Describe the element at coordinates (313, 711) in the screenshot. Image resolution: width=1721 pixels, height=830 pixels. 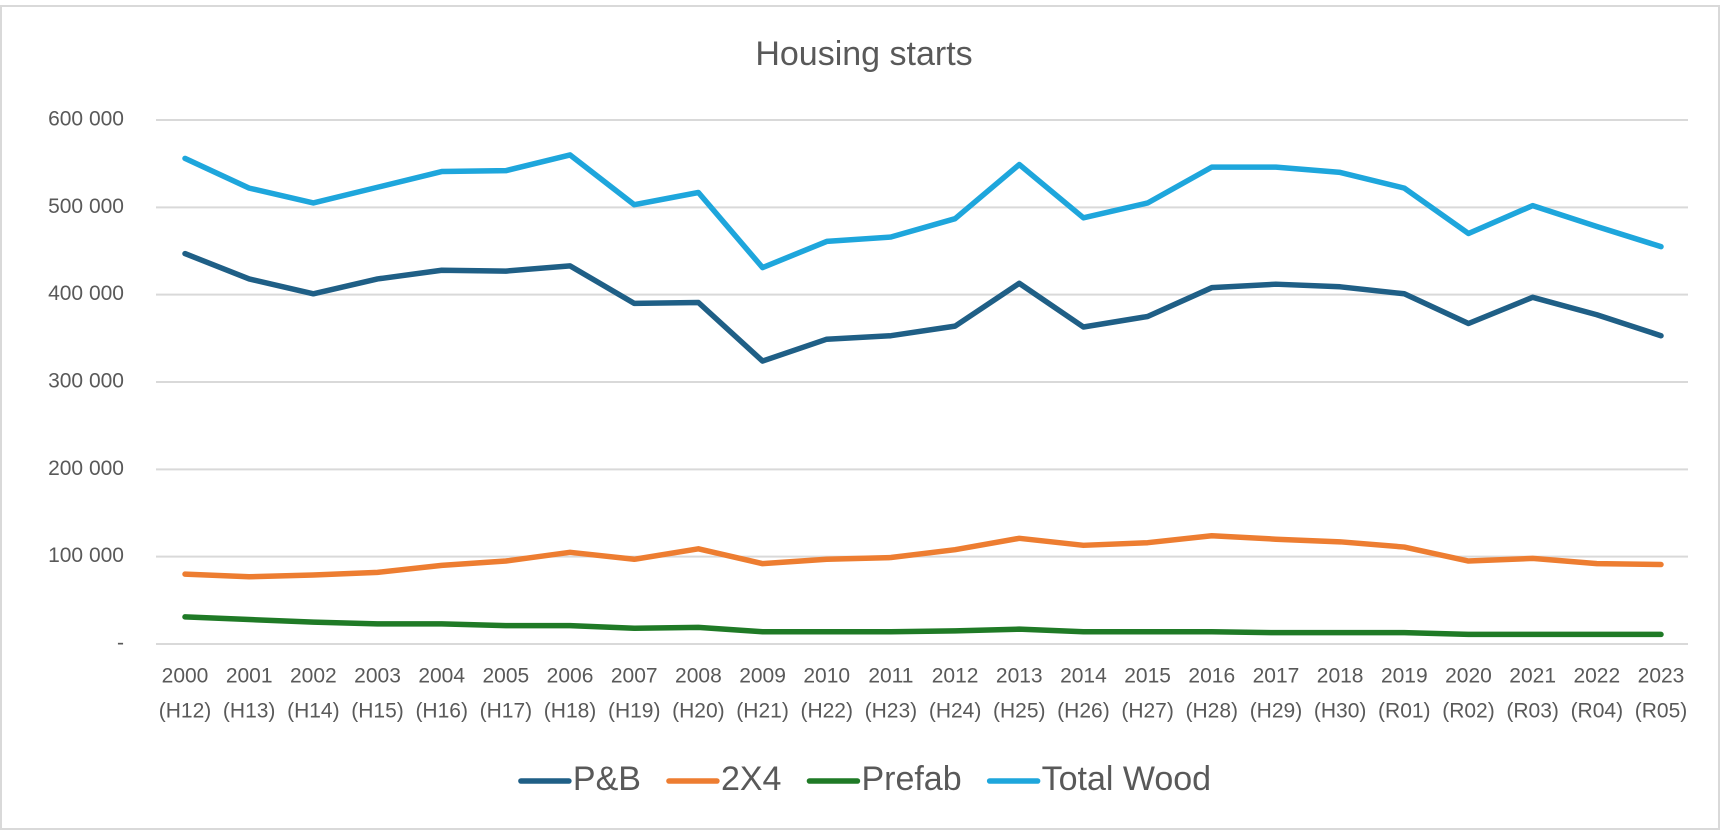
I see `x-tick-label: (H14)` at that location.